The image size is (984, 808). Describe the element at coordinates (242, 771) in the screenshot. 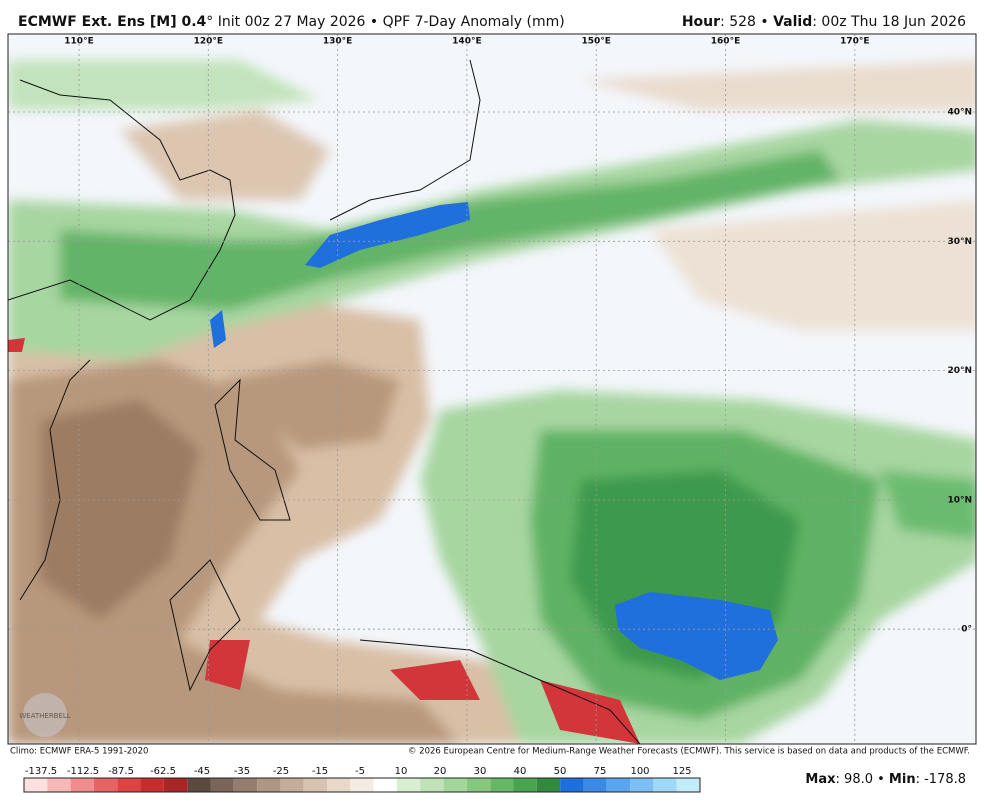

I see `colorbar-label: -35` at that location.